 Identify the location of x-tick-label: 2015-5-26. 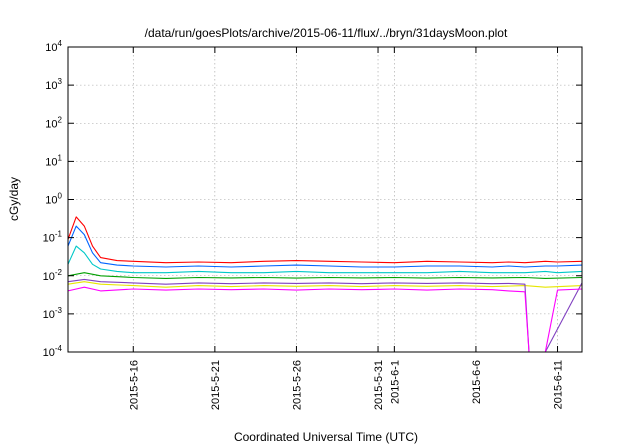
(297, 385).